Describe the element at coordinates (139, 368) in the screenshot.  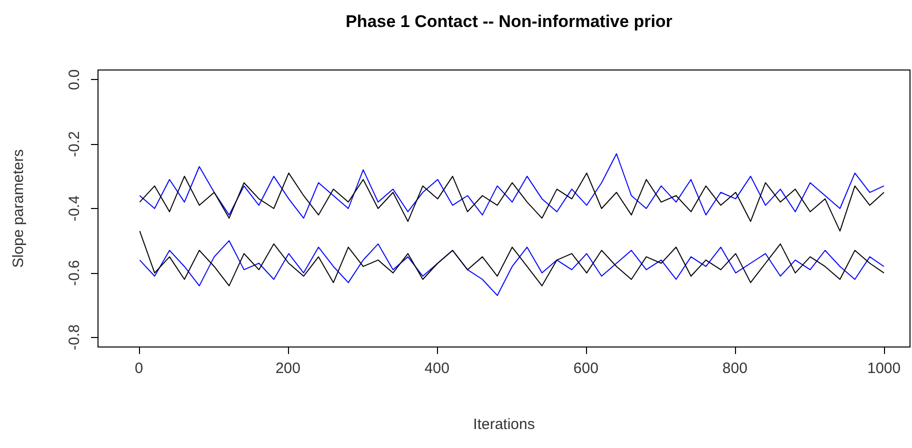
I see `x-tick-label: 0` at that location.